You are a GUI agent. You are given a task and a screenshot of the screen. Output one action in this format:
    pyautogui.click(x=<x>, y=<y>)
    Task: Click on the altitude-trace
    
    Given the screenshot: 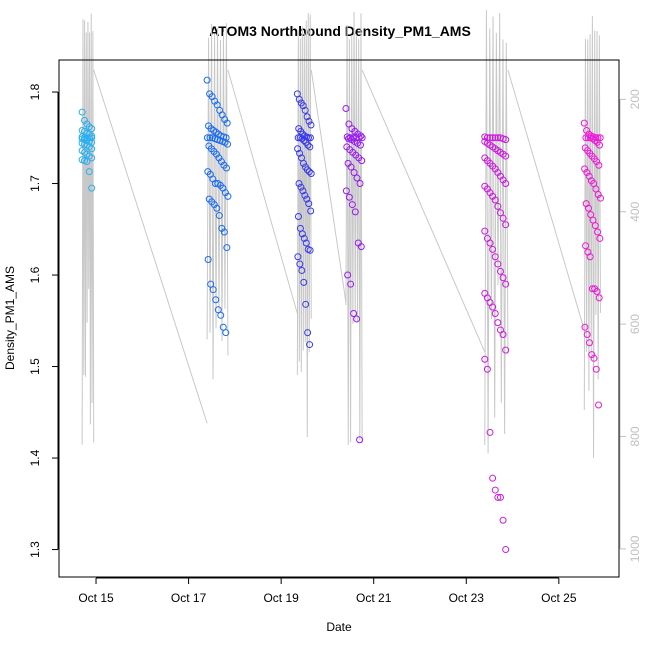 What is the action you would take?
    pyautogui.click(x=592, y=237)
    